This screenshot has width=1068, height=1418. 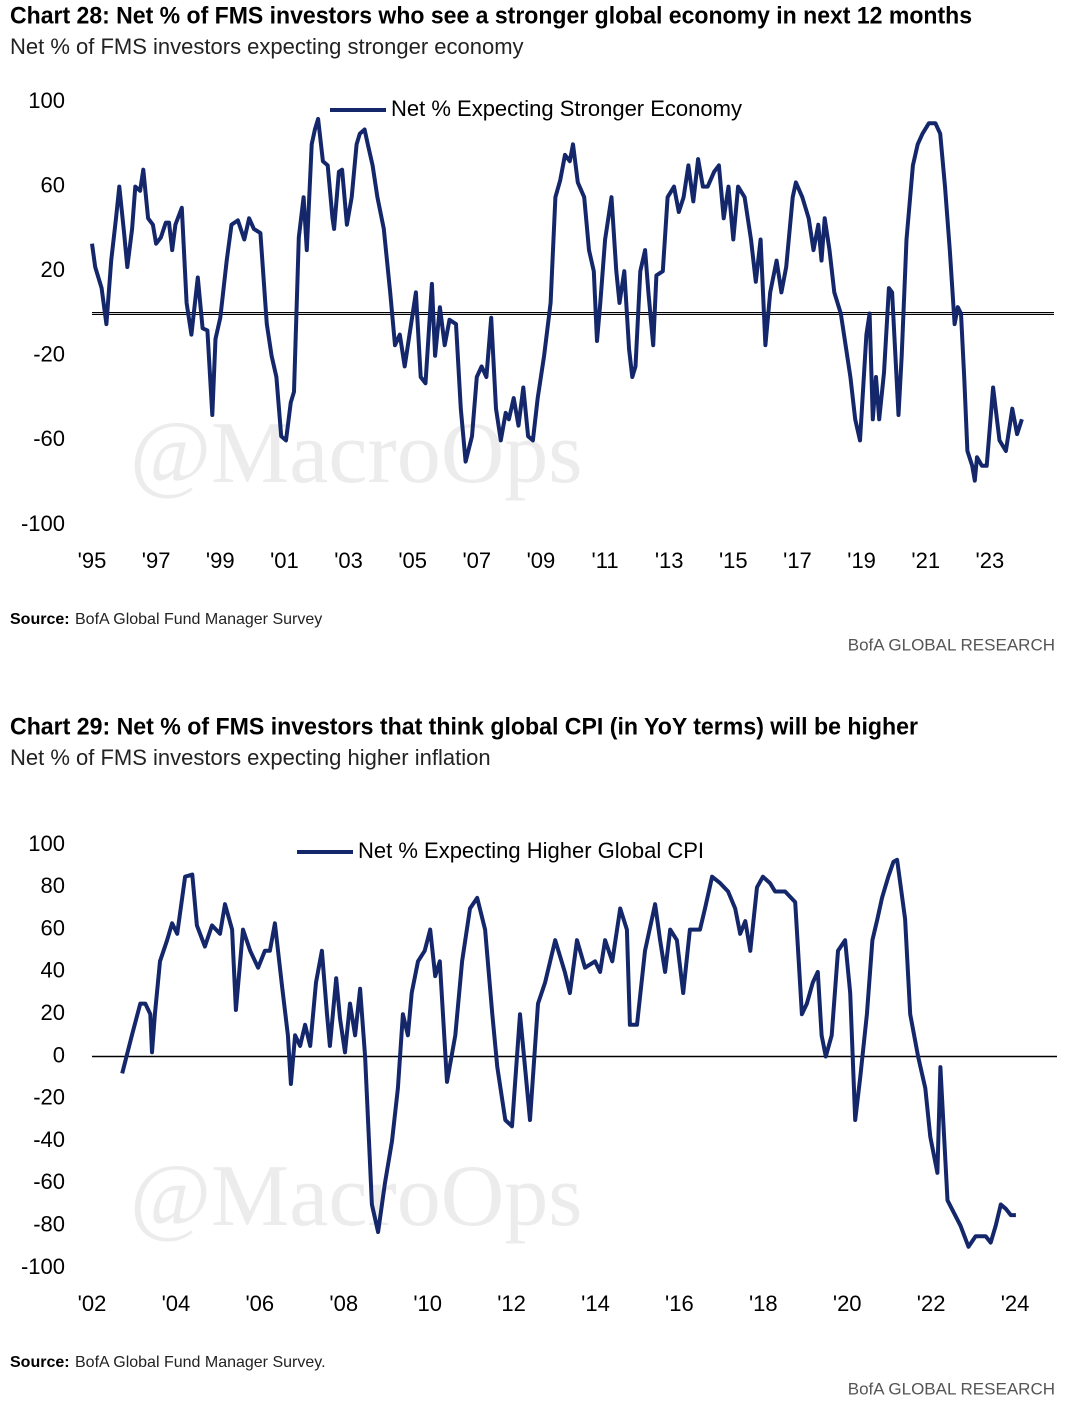 What do you see at coordinates (733, 560) in the screenshot?
I see `x-tick-label: '15` at bounding box center [733, 560].